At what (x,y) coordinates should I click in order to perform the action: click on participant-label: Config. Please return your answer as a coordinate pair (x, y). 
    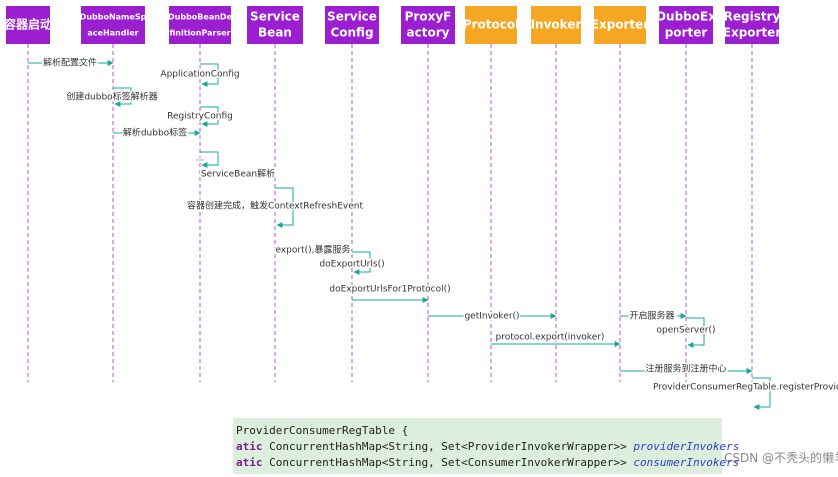
    Looking at the image, I should click on (351, 33).